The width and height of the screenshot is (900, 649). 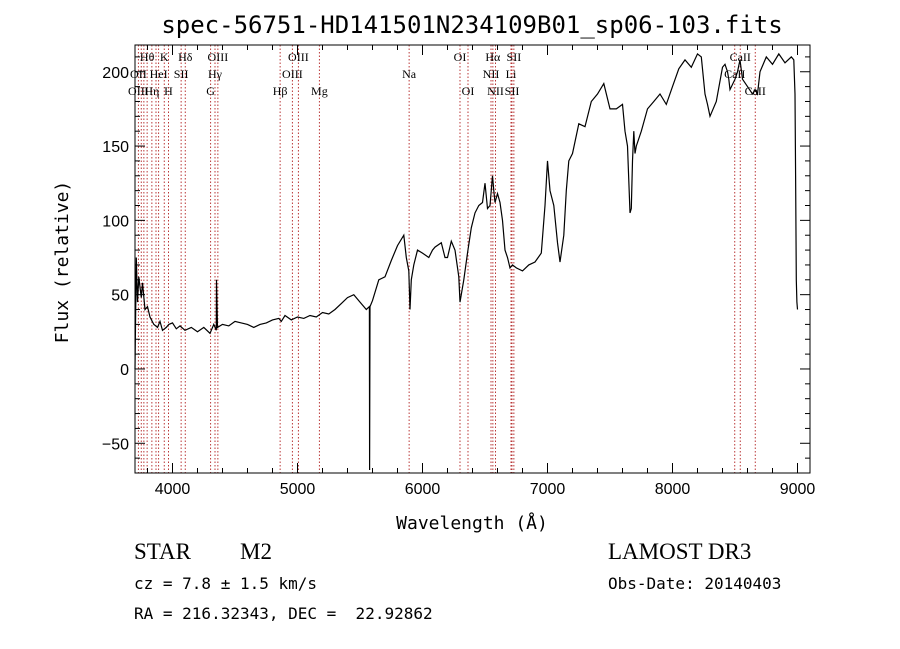 What do you see at coordinates (124, 370) in the screenshot?
I see `y-tick-label-1: 0` at bounding box center [124, 370].